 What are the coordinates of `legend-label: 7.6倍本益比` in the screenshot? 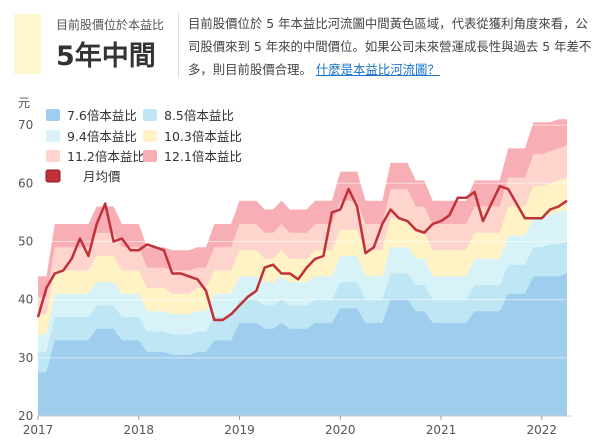 It's located at (102, 115).